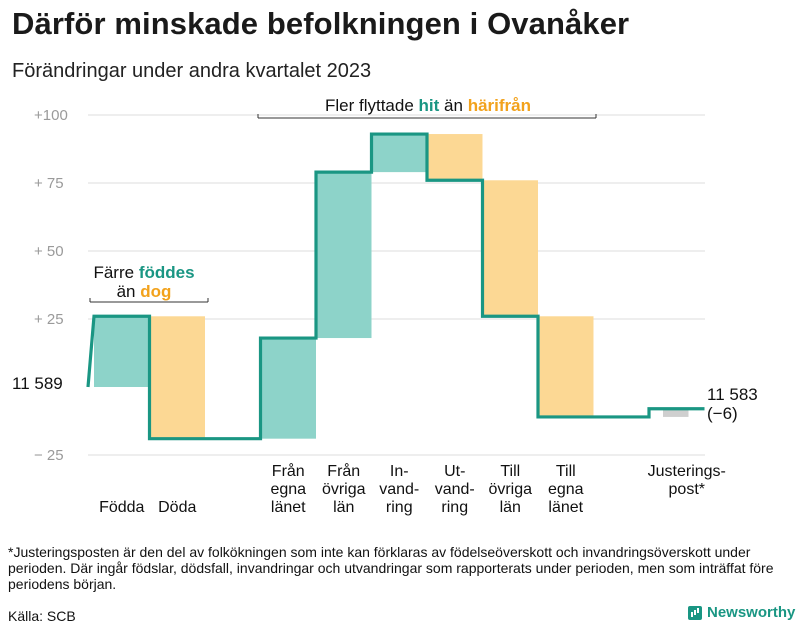  I want to click on bar-från-övriga-län, so click(344, 255).